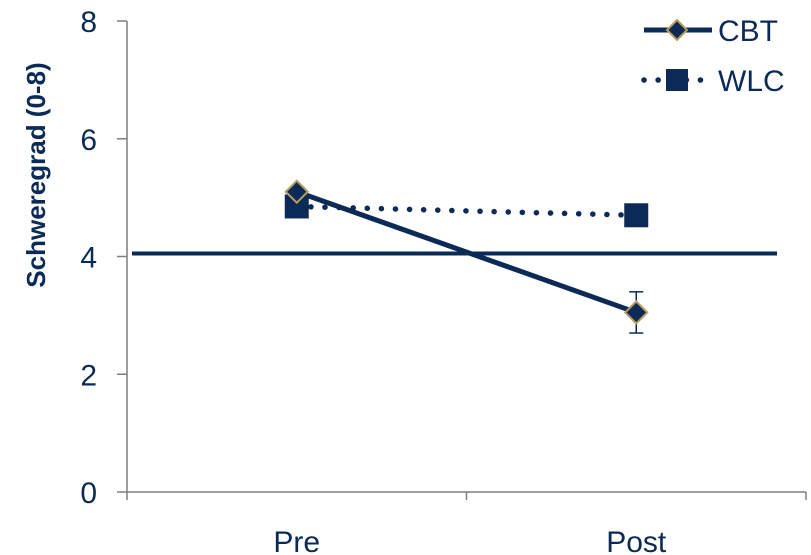 This screenshot has height=555, width=811. I want to click on series-line-wlc, so click(466, 211).